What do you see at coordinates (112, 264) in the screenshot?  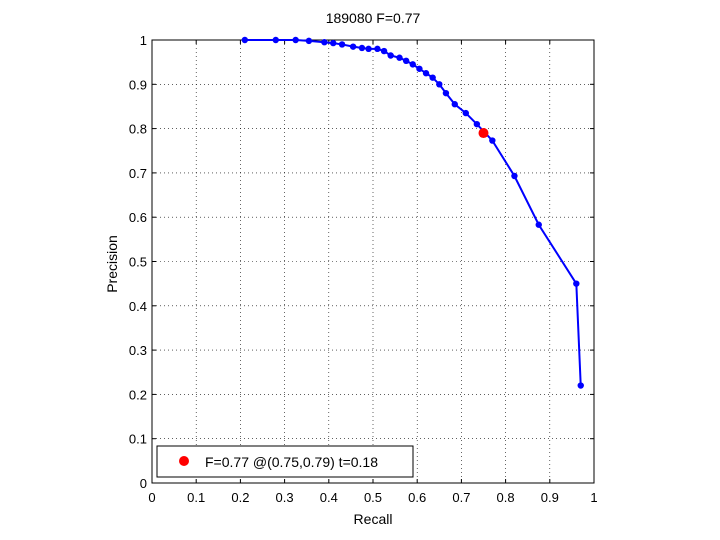 I see `y-axis-label: Precision` at bounding box center [112, 264].